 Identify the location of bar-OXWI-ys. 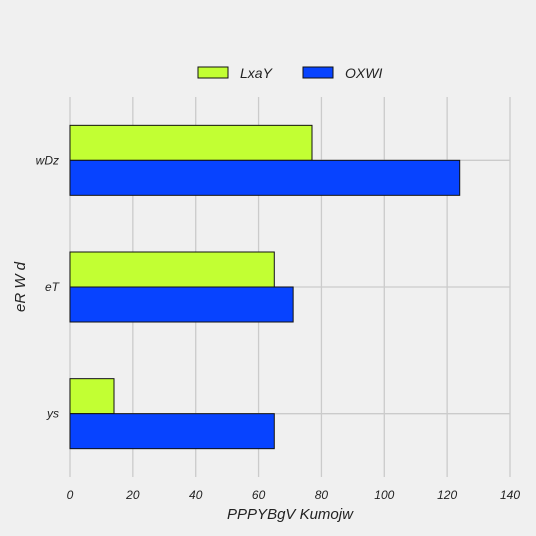
(172, 431).